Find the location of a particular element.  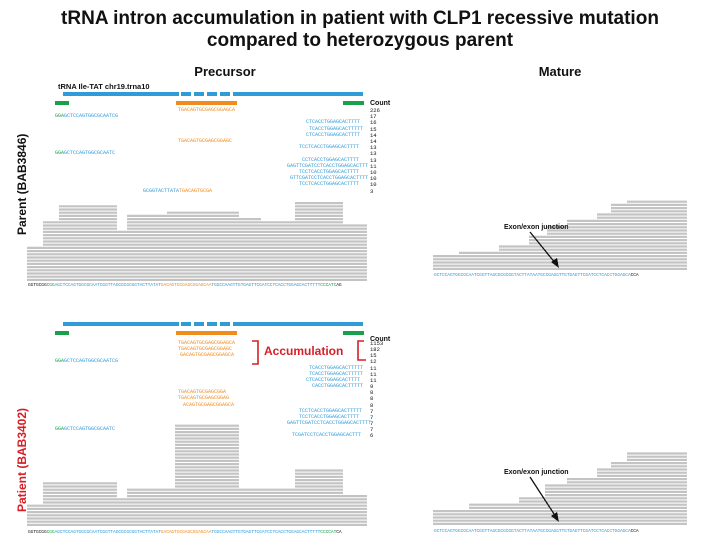

count-header-patient: Count is located at coordinates (380, 339).